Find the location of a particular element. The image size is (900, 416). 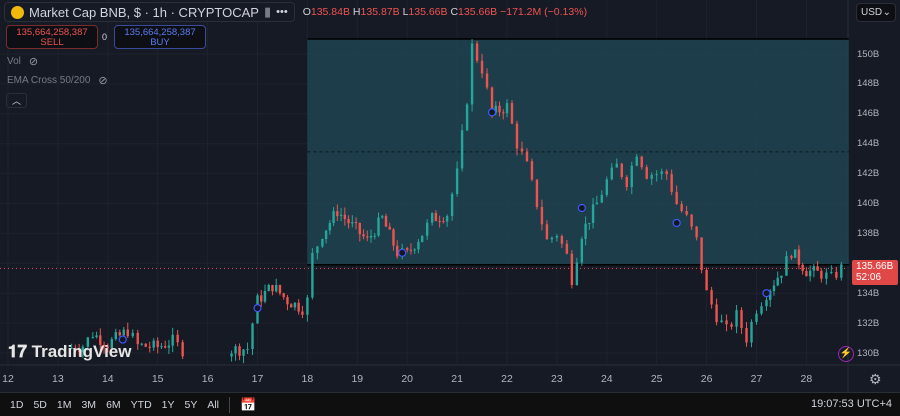

buy-button: 135,664,258,387 BUY is located at coordinates (160, 37).